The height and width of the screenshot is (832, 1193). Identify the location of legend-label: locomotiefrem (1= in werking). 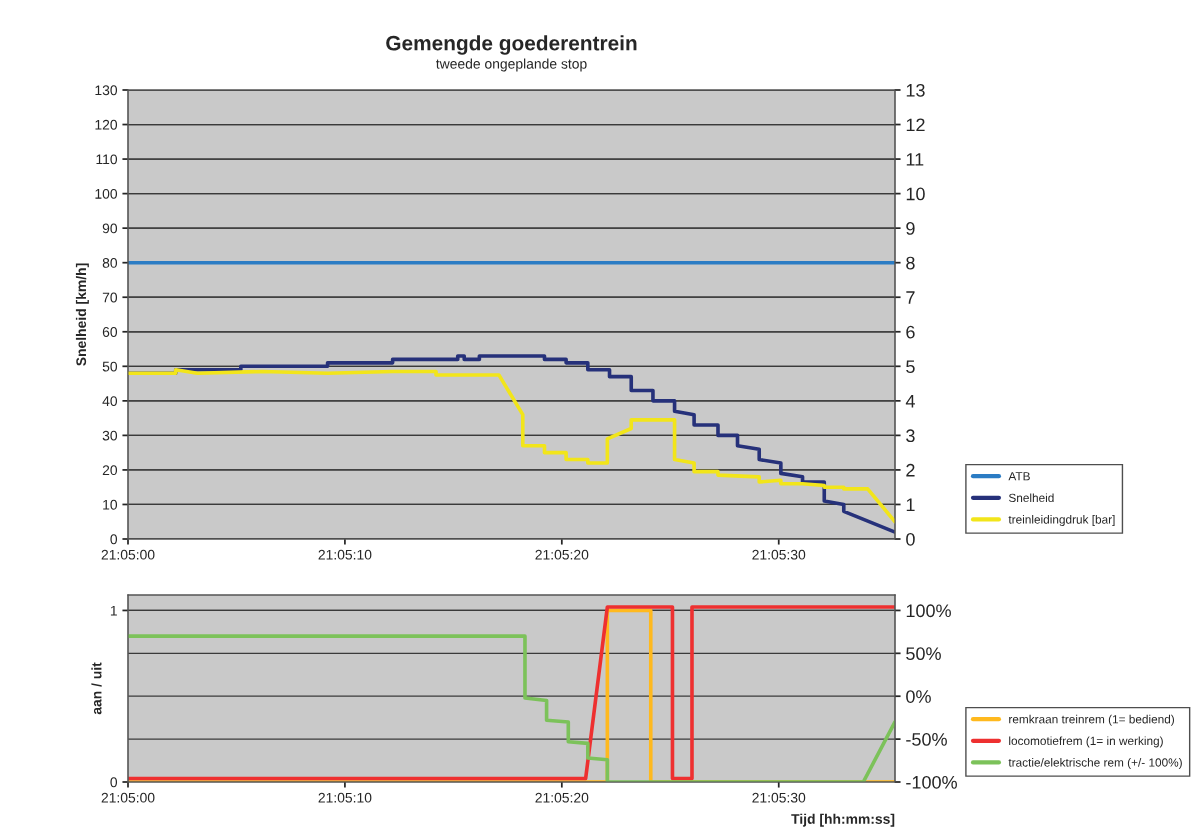
(1086, 742).